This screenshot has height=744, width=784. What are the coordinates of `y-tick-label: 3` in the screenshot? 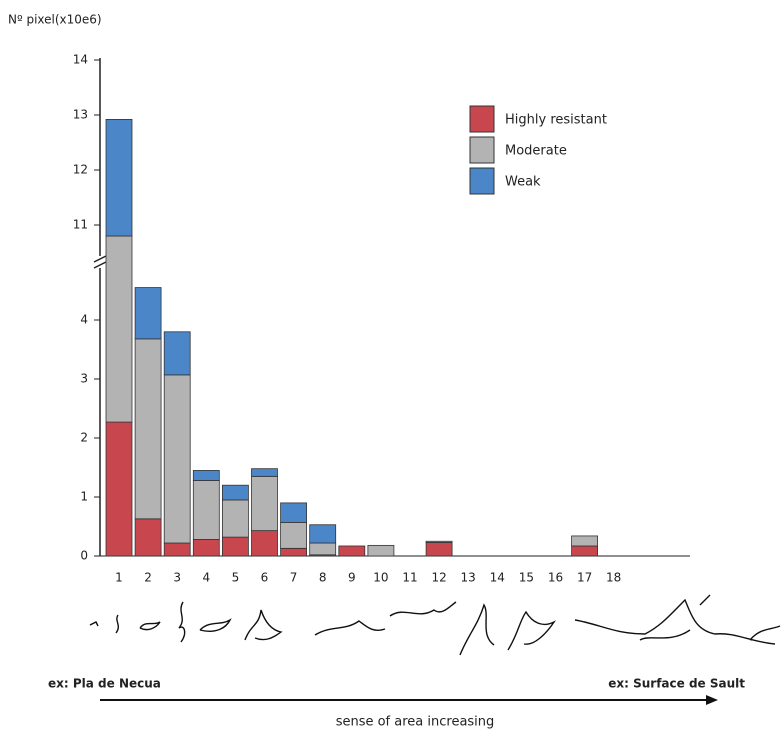 It's located at (84, 379).